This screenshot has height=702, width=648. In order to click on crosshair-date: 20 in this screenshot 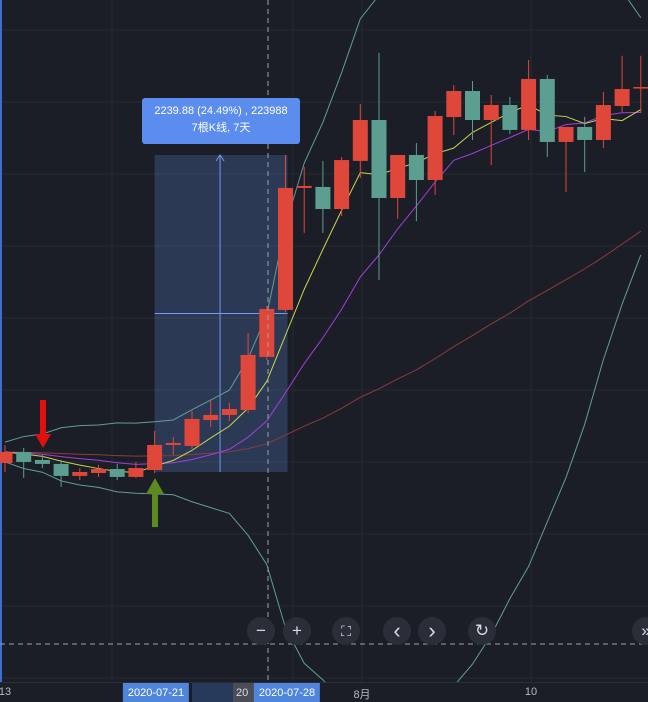, I will do `click(244, 692)`.